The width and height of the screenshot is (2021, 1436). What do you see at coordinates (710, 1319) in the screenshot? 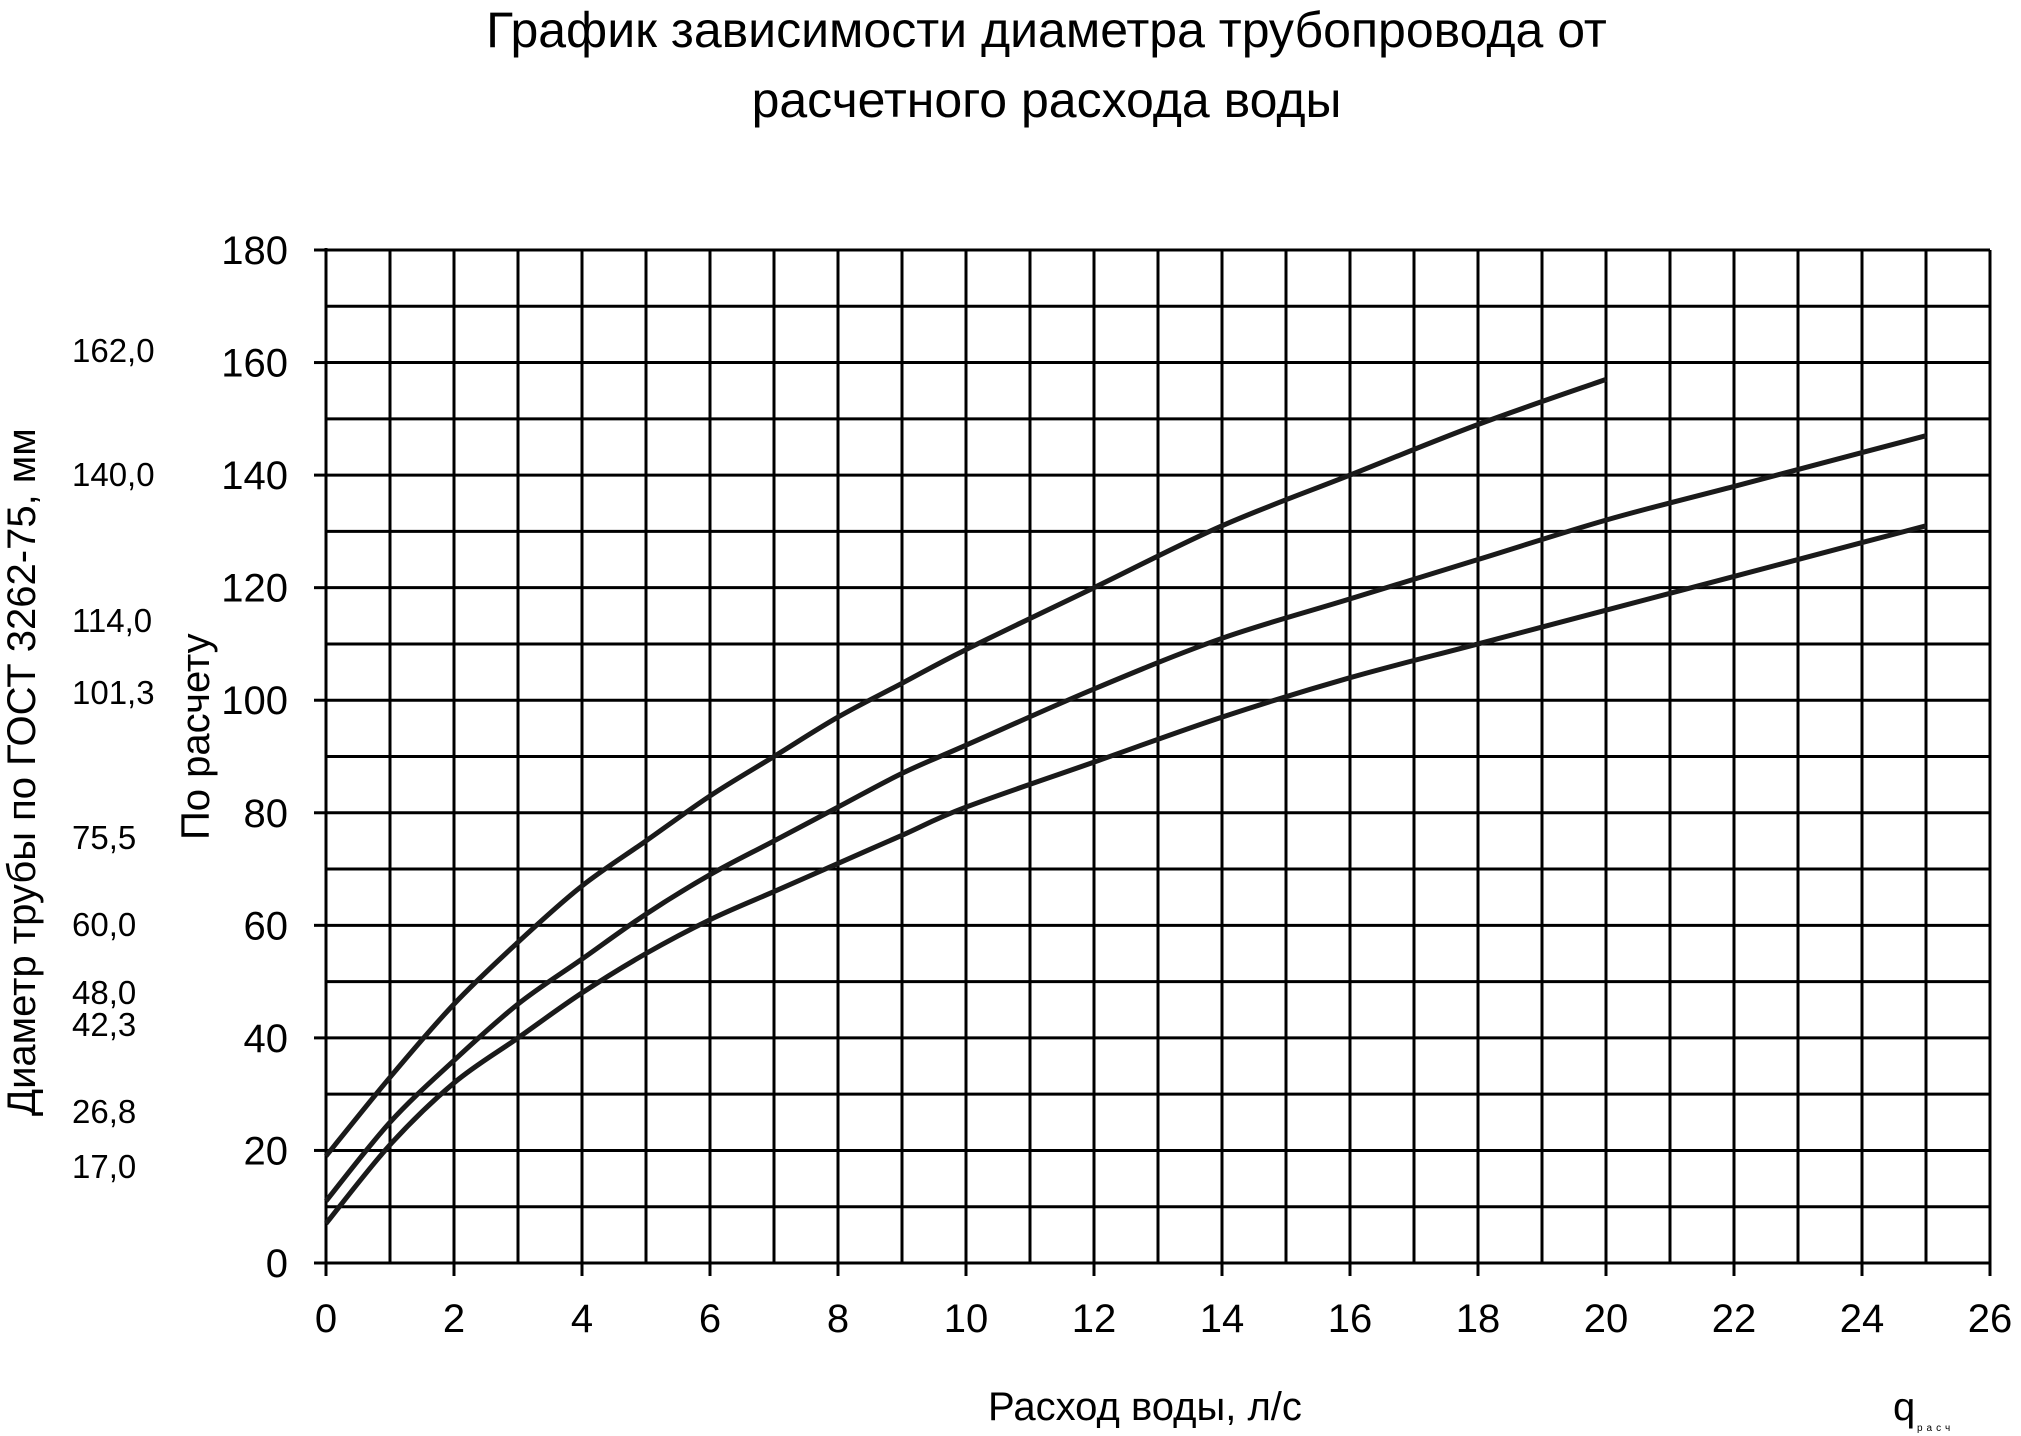
I see `x-tick-label: 6` at bounding box center [710, 1319].